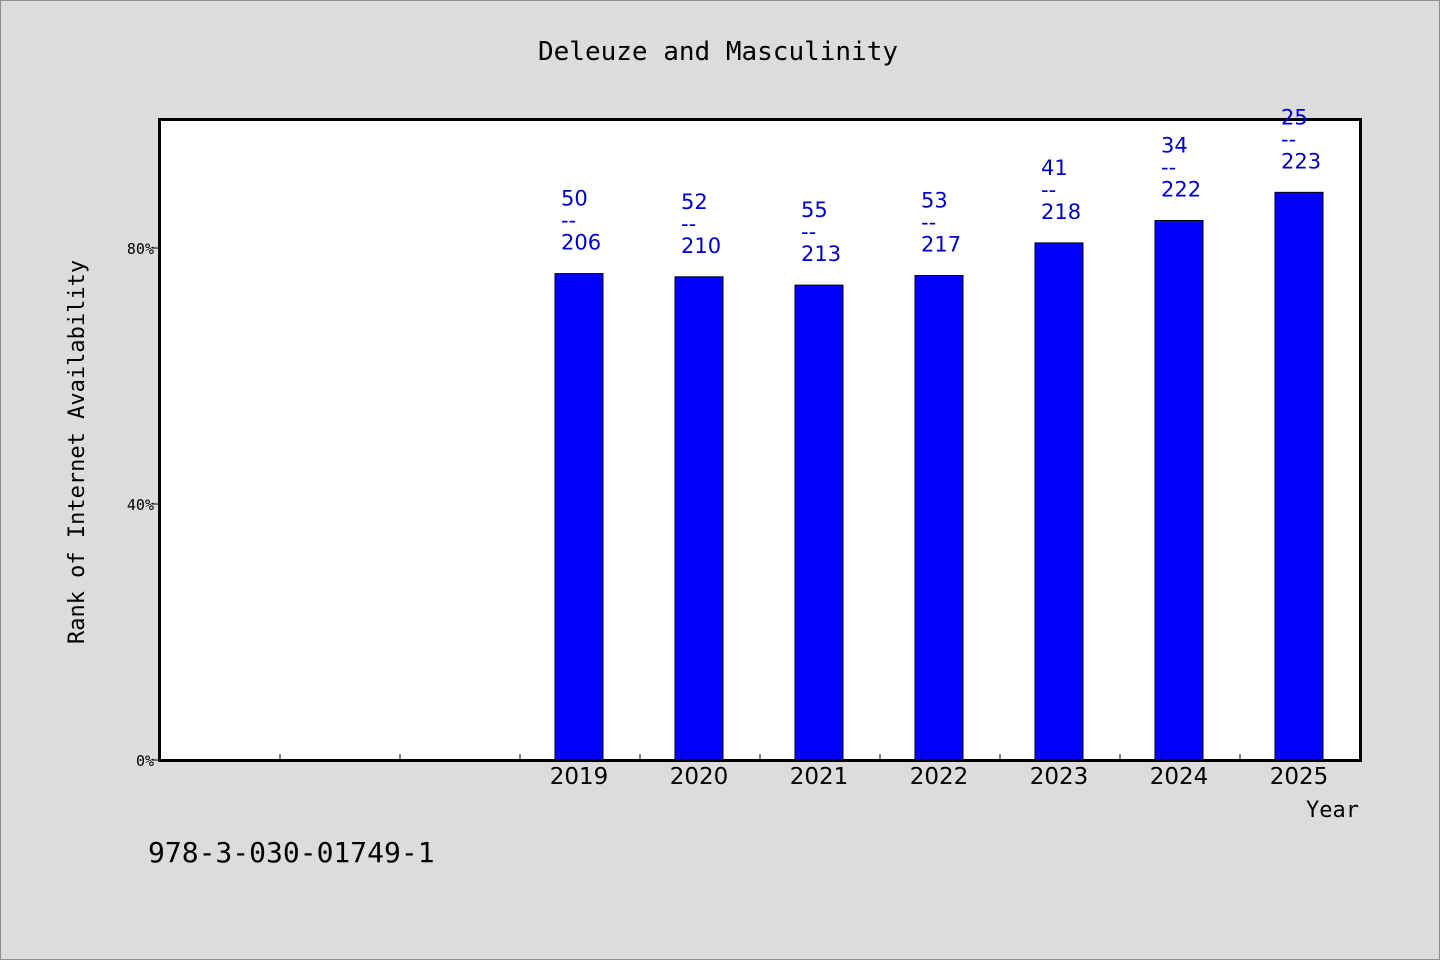 The image size is (1440, 960). What do you see at coordinates (934, 201) in the screenshot?
I see `bar-value-label: 53` at bounding box center [934, 201].